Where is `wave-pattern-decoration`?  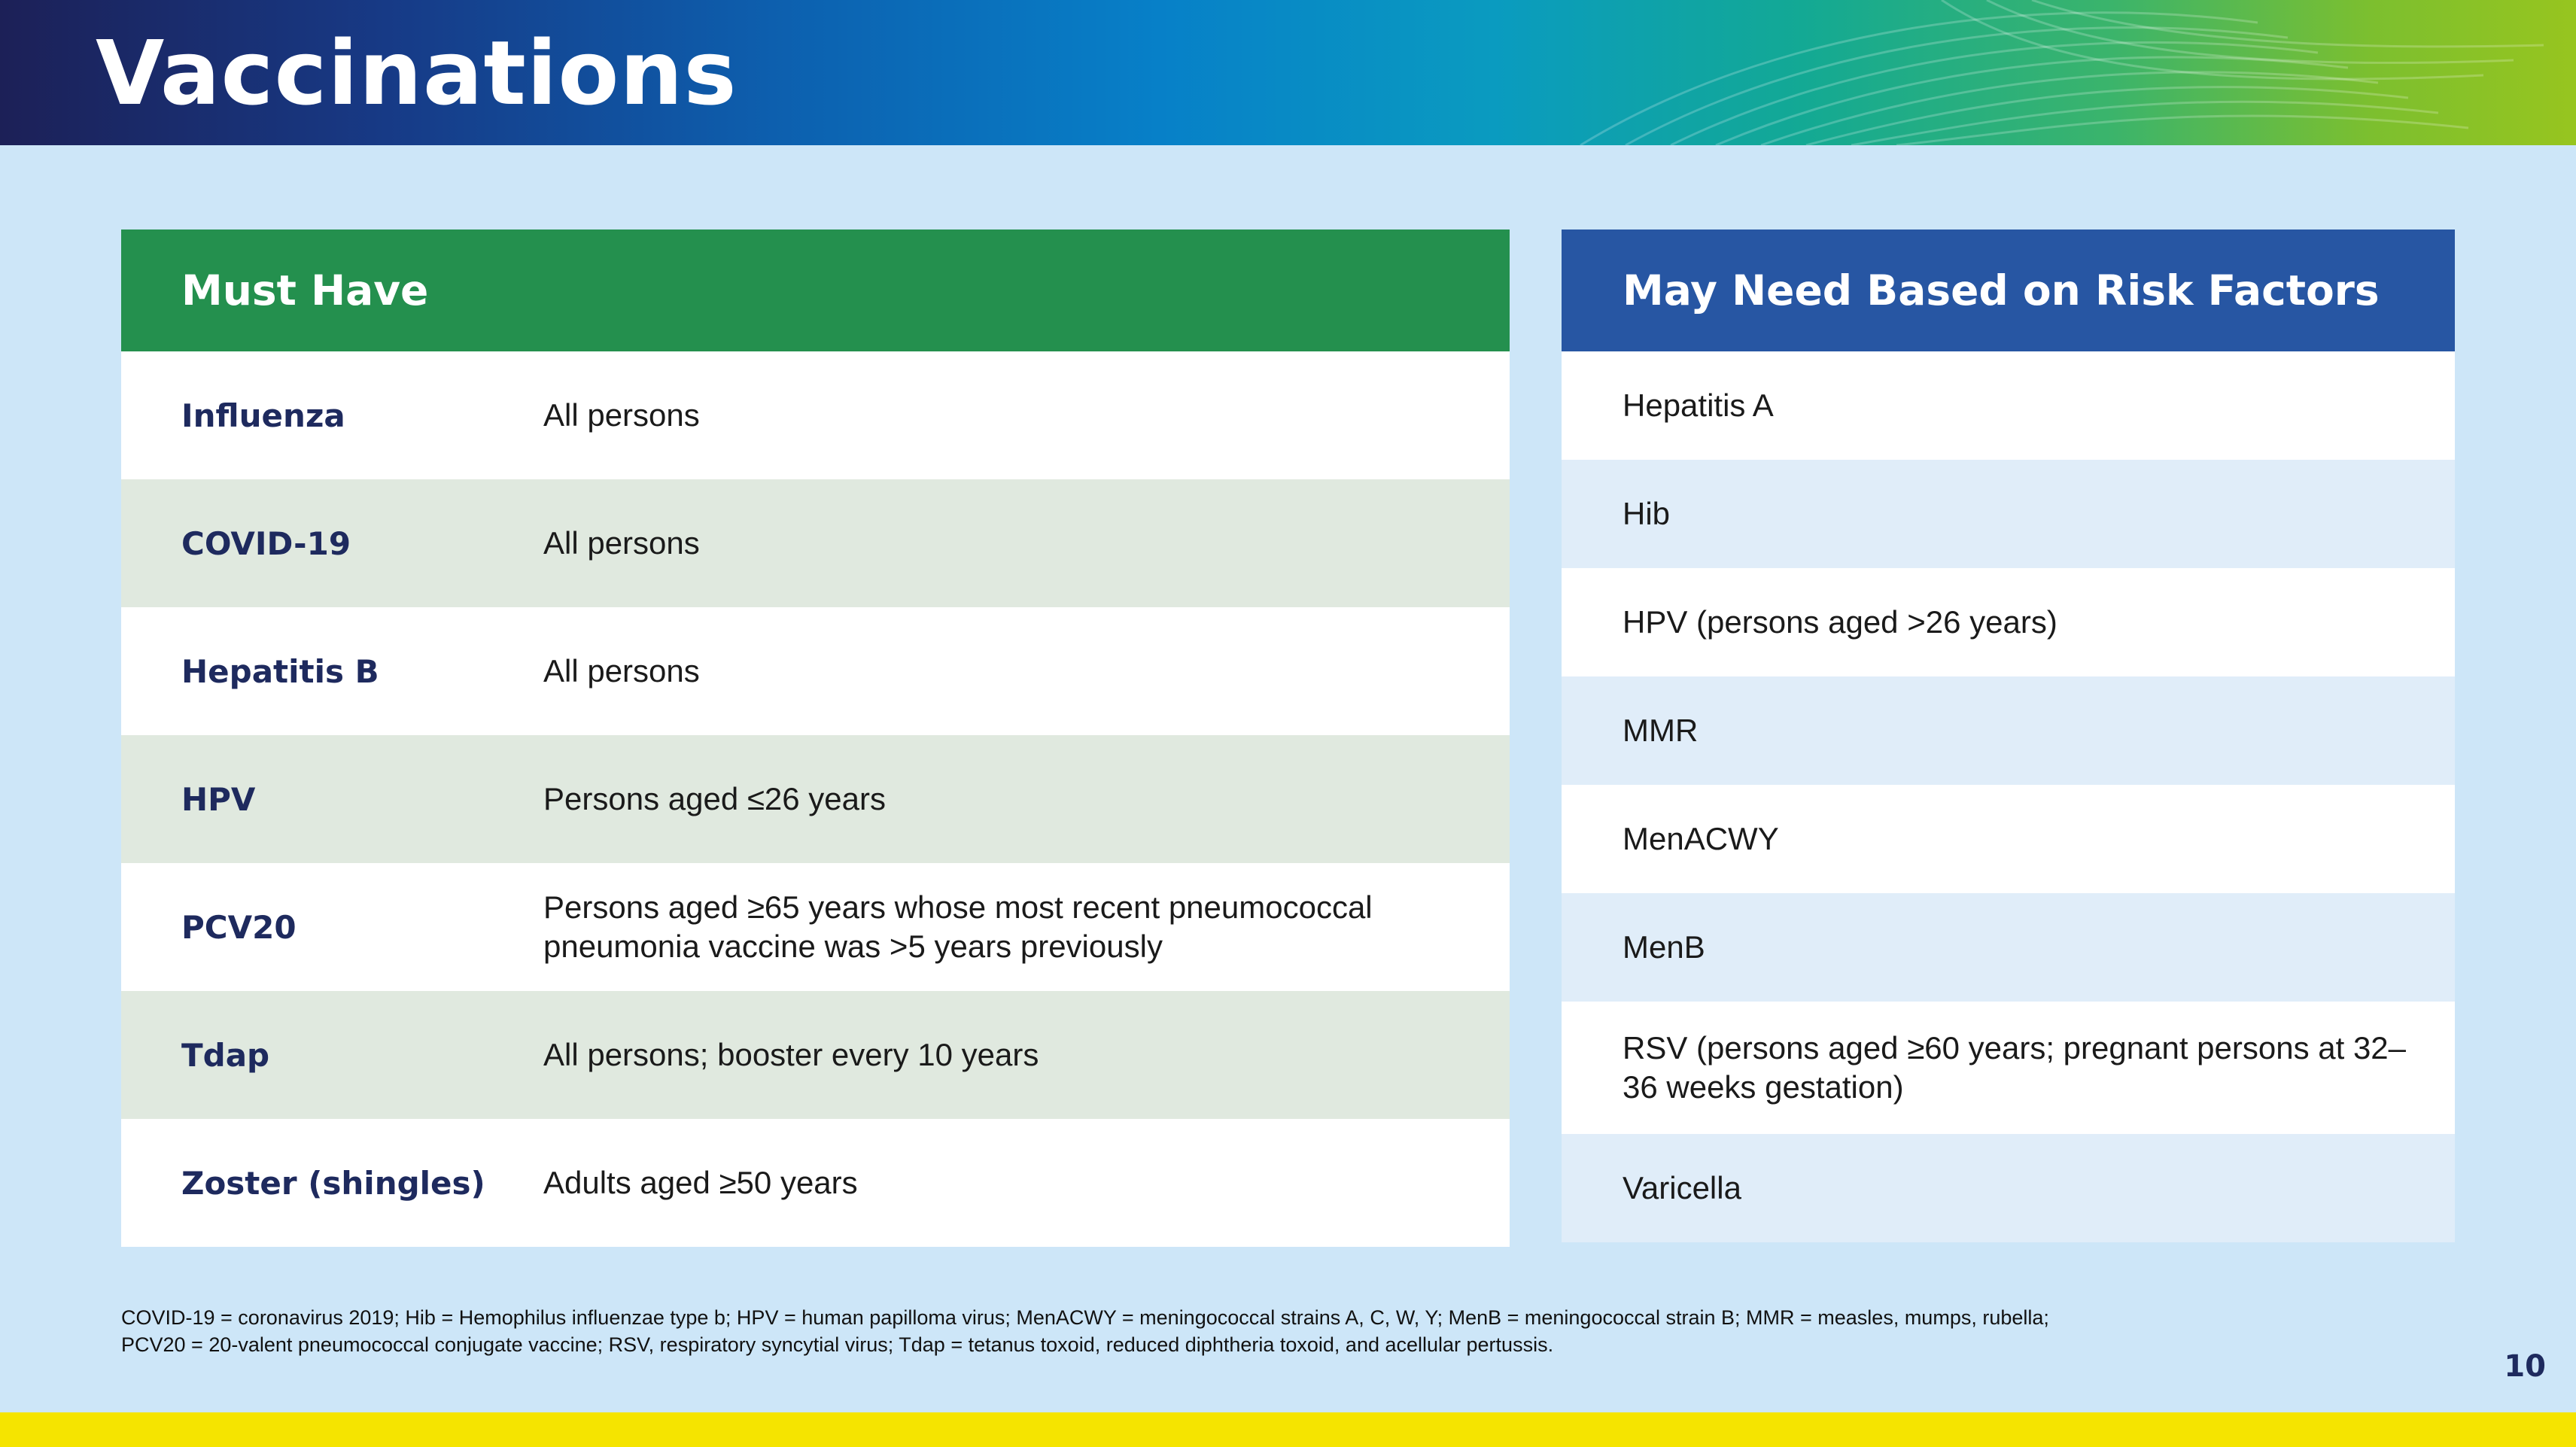 wave-pattern-decoration is located at coordinates (2062, 72).